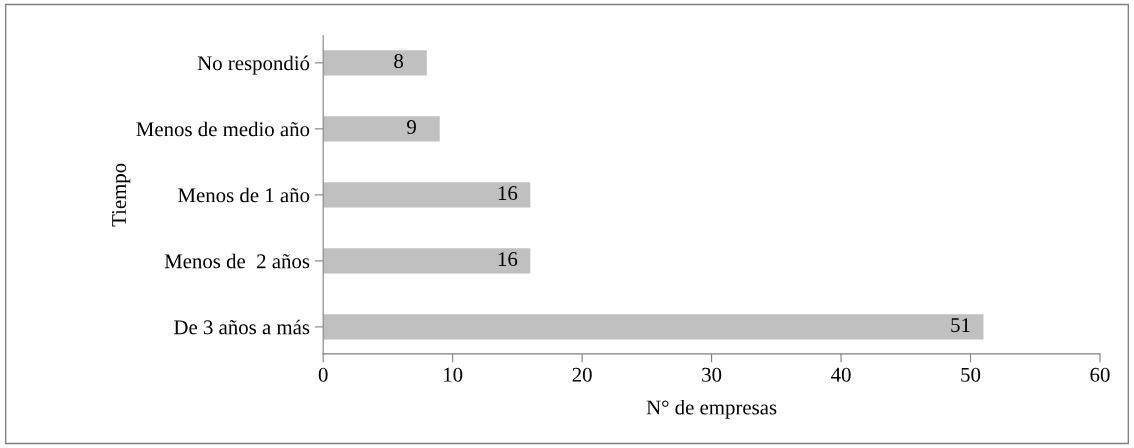 The width and height of the screenshot is (1134, 448). What do you see at coordinates (841, 374) in the screenshot?
I see `x-tick-label: 40` at bounding box center [841, 374].